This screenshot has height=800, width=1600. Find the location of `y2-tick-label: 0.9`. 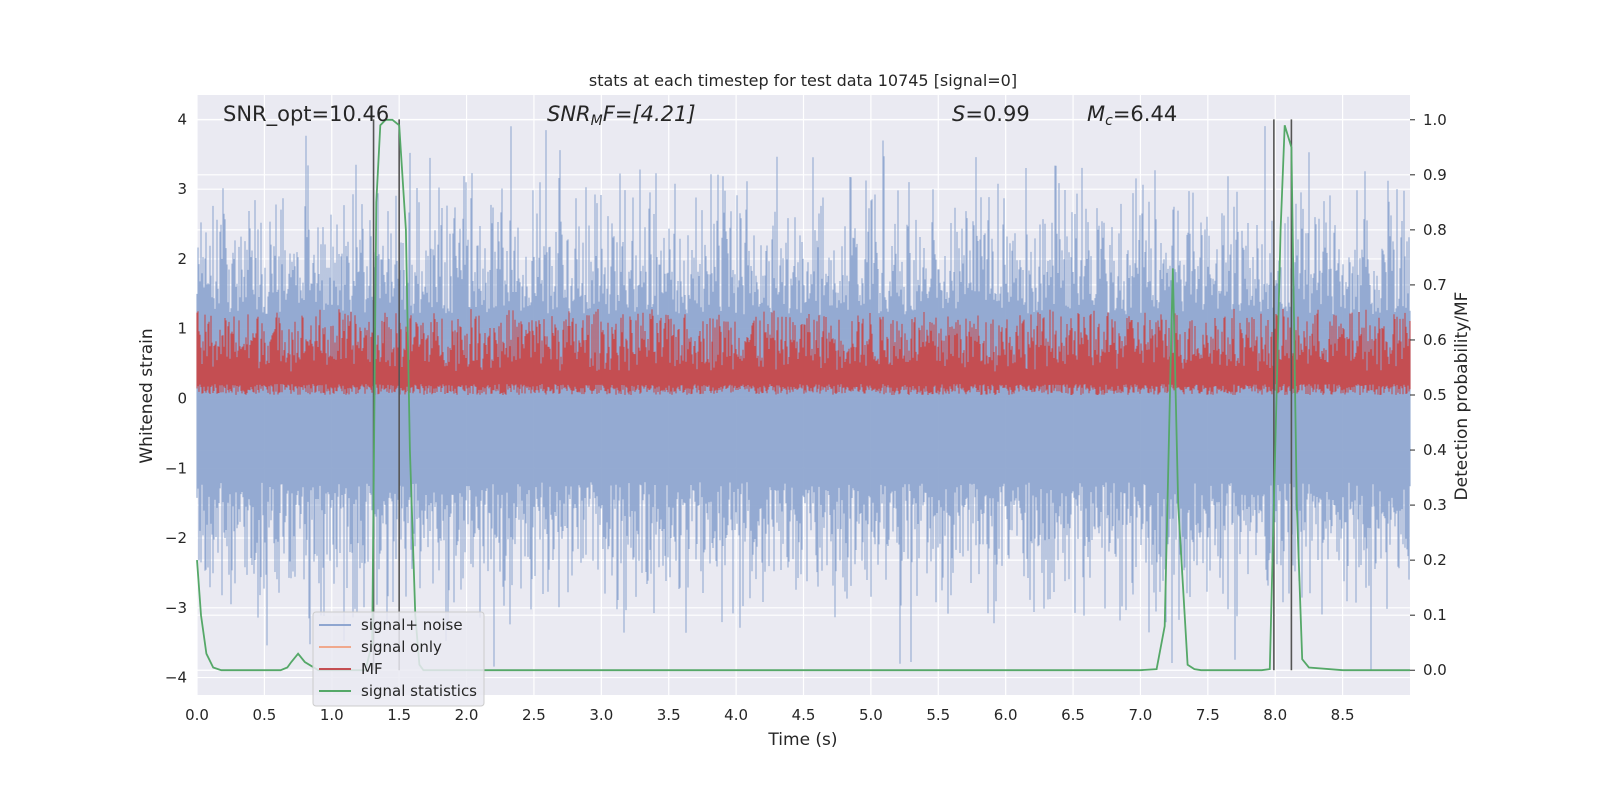

y2-tick-label: 0.9 is located at coordinates (1435, 175).